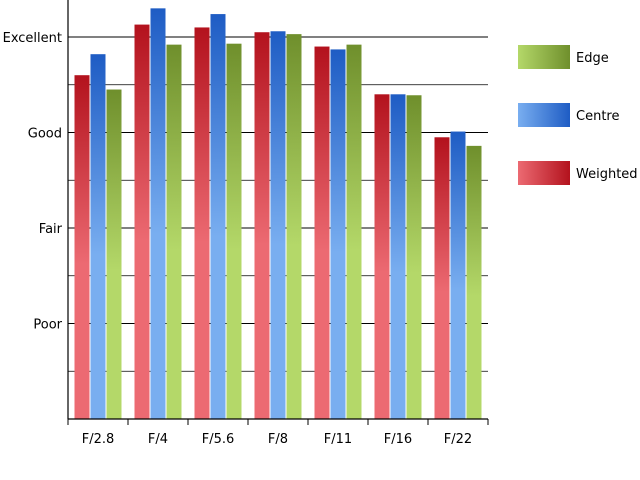  I want to click on x-tick-labels: F/2.8 F/4 F/5.6 F/8 F/11 F/16 F/22, so click(277, 439).